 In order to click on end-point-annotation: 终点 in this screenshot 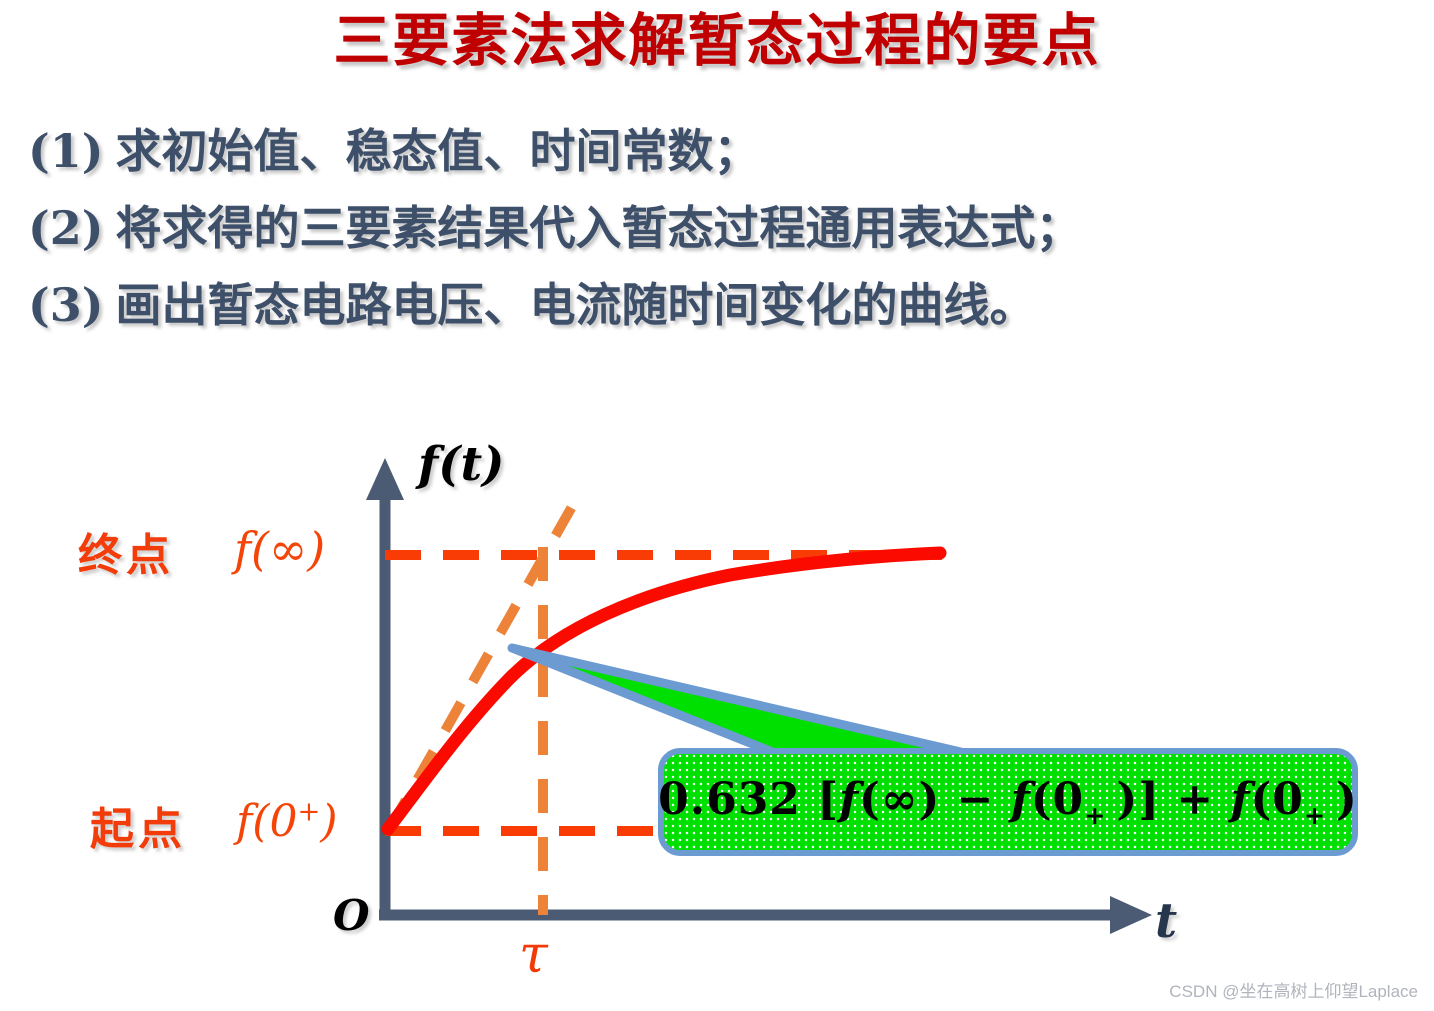, I will do `click(126, 555)`.